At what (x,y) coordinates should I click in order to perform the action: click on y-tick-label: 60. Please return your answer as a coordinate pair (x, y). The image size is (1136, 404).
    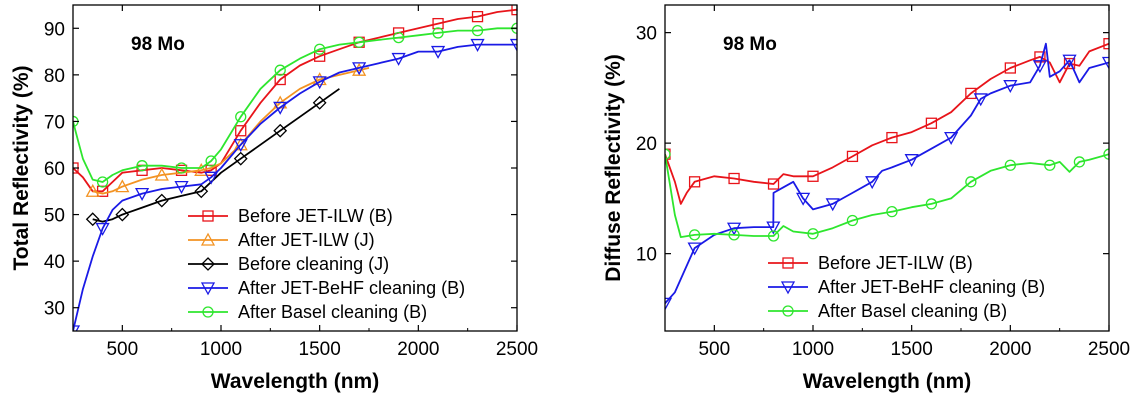
    Looking at the image, I should click on (54, 169).